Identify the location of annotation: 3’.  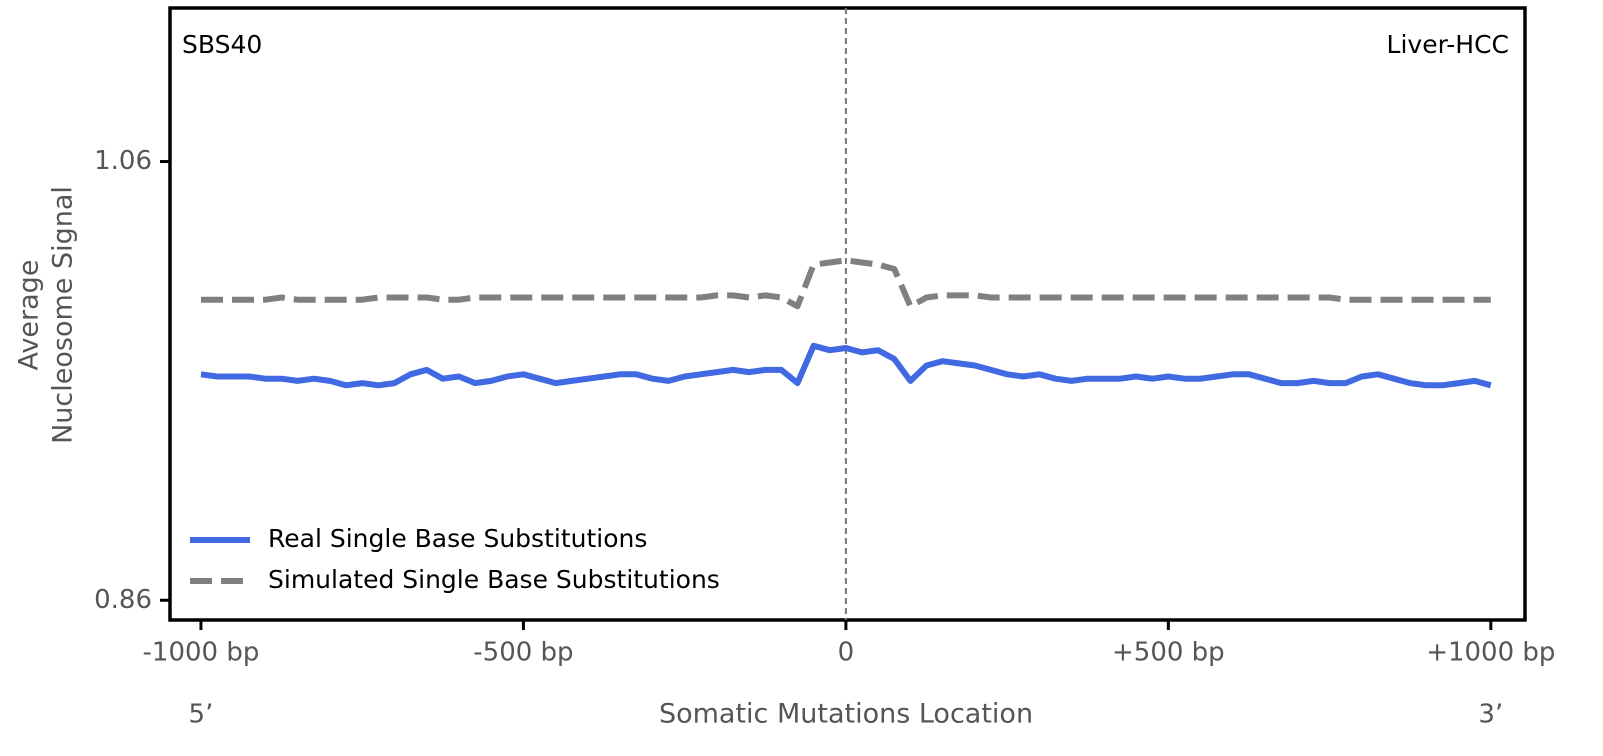
(1490, 715).